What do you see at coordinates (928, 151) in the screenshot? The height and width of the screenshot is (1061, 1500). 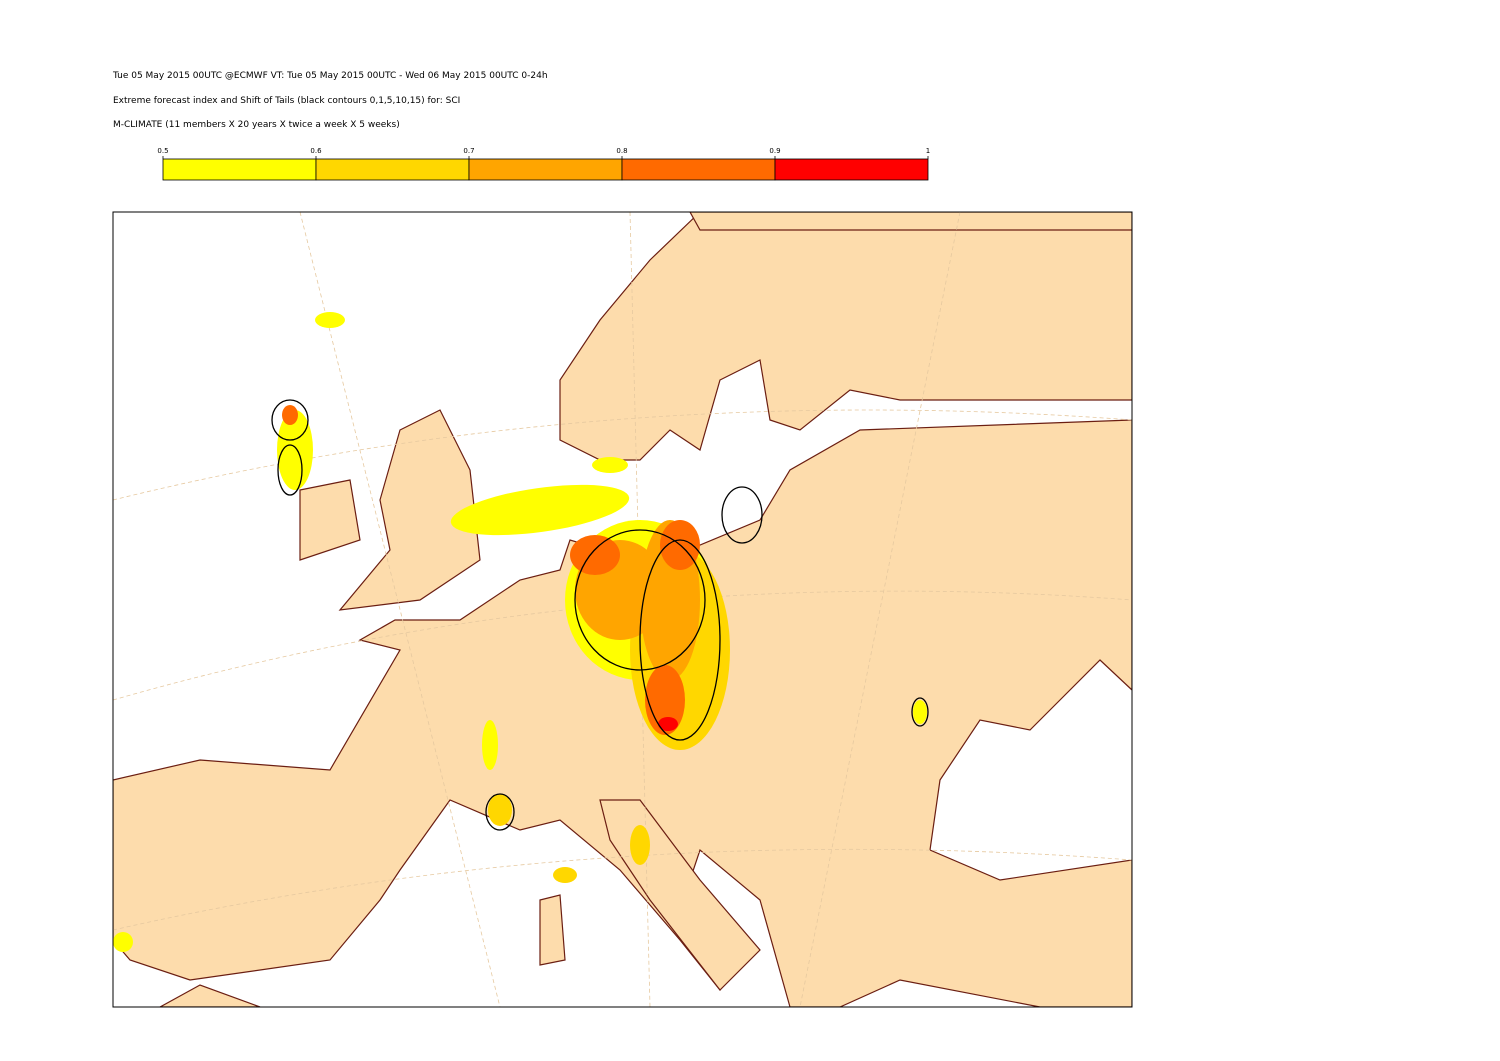 I see `colorbar-tick-label: 1` at bounding box center [928, 151].